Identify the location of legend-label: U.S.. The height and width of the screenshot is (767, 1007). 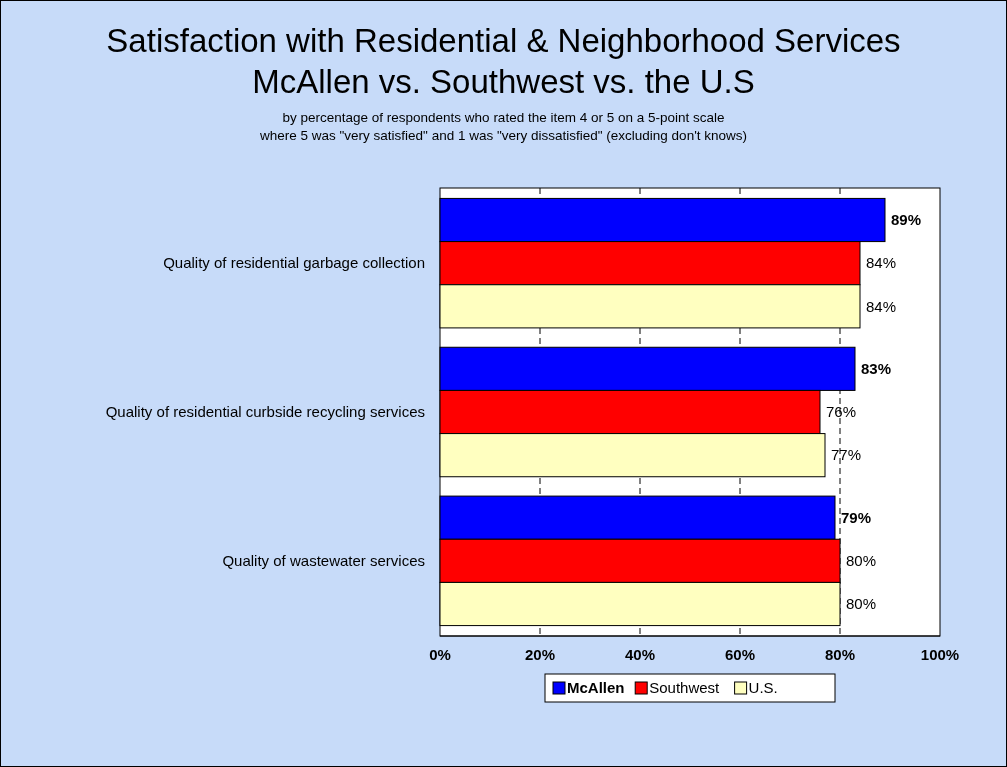
(763, 687).